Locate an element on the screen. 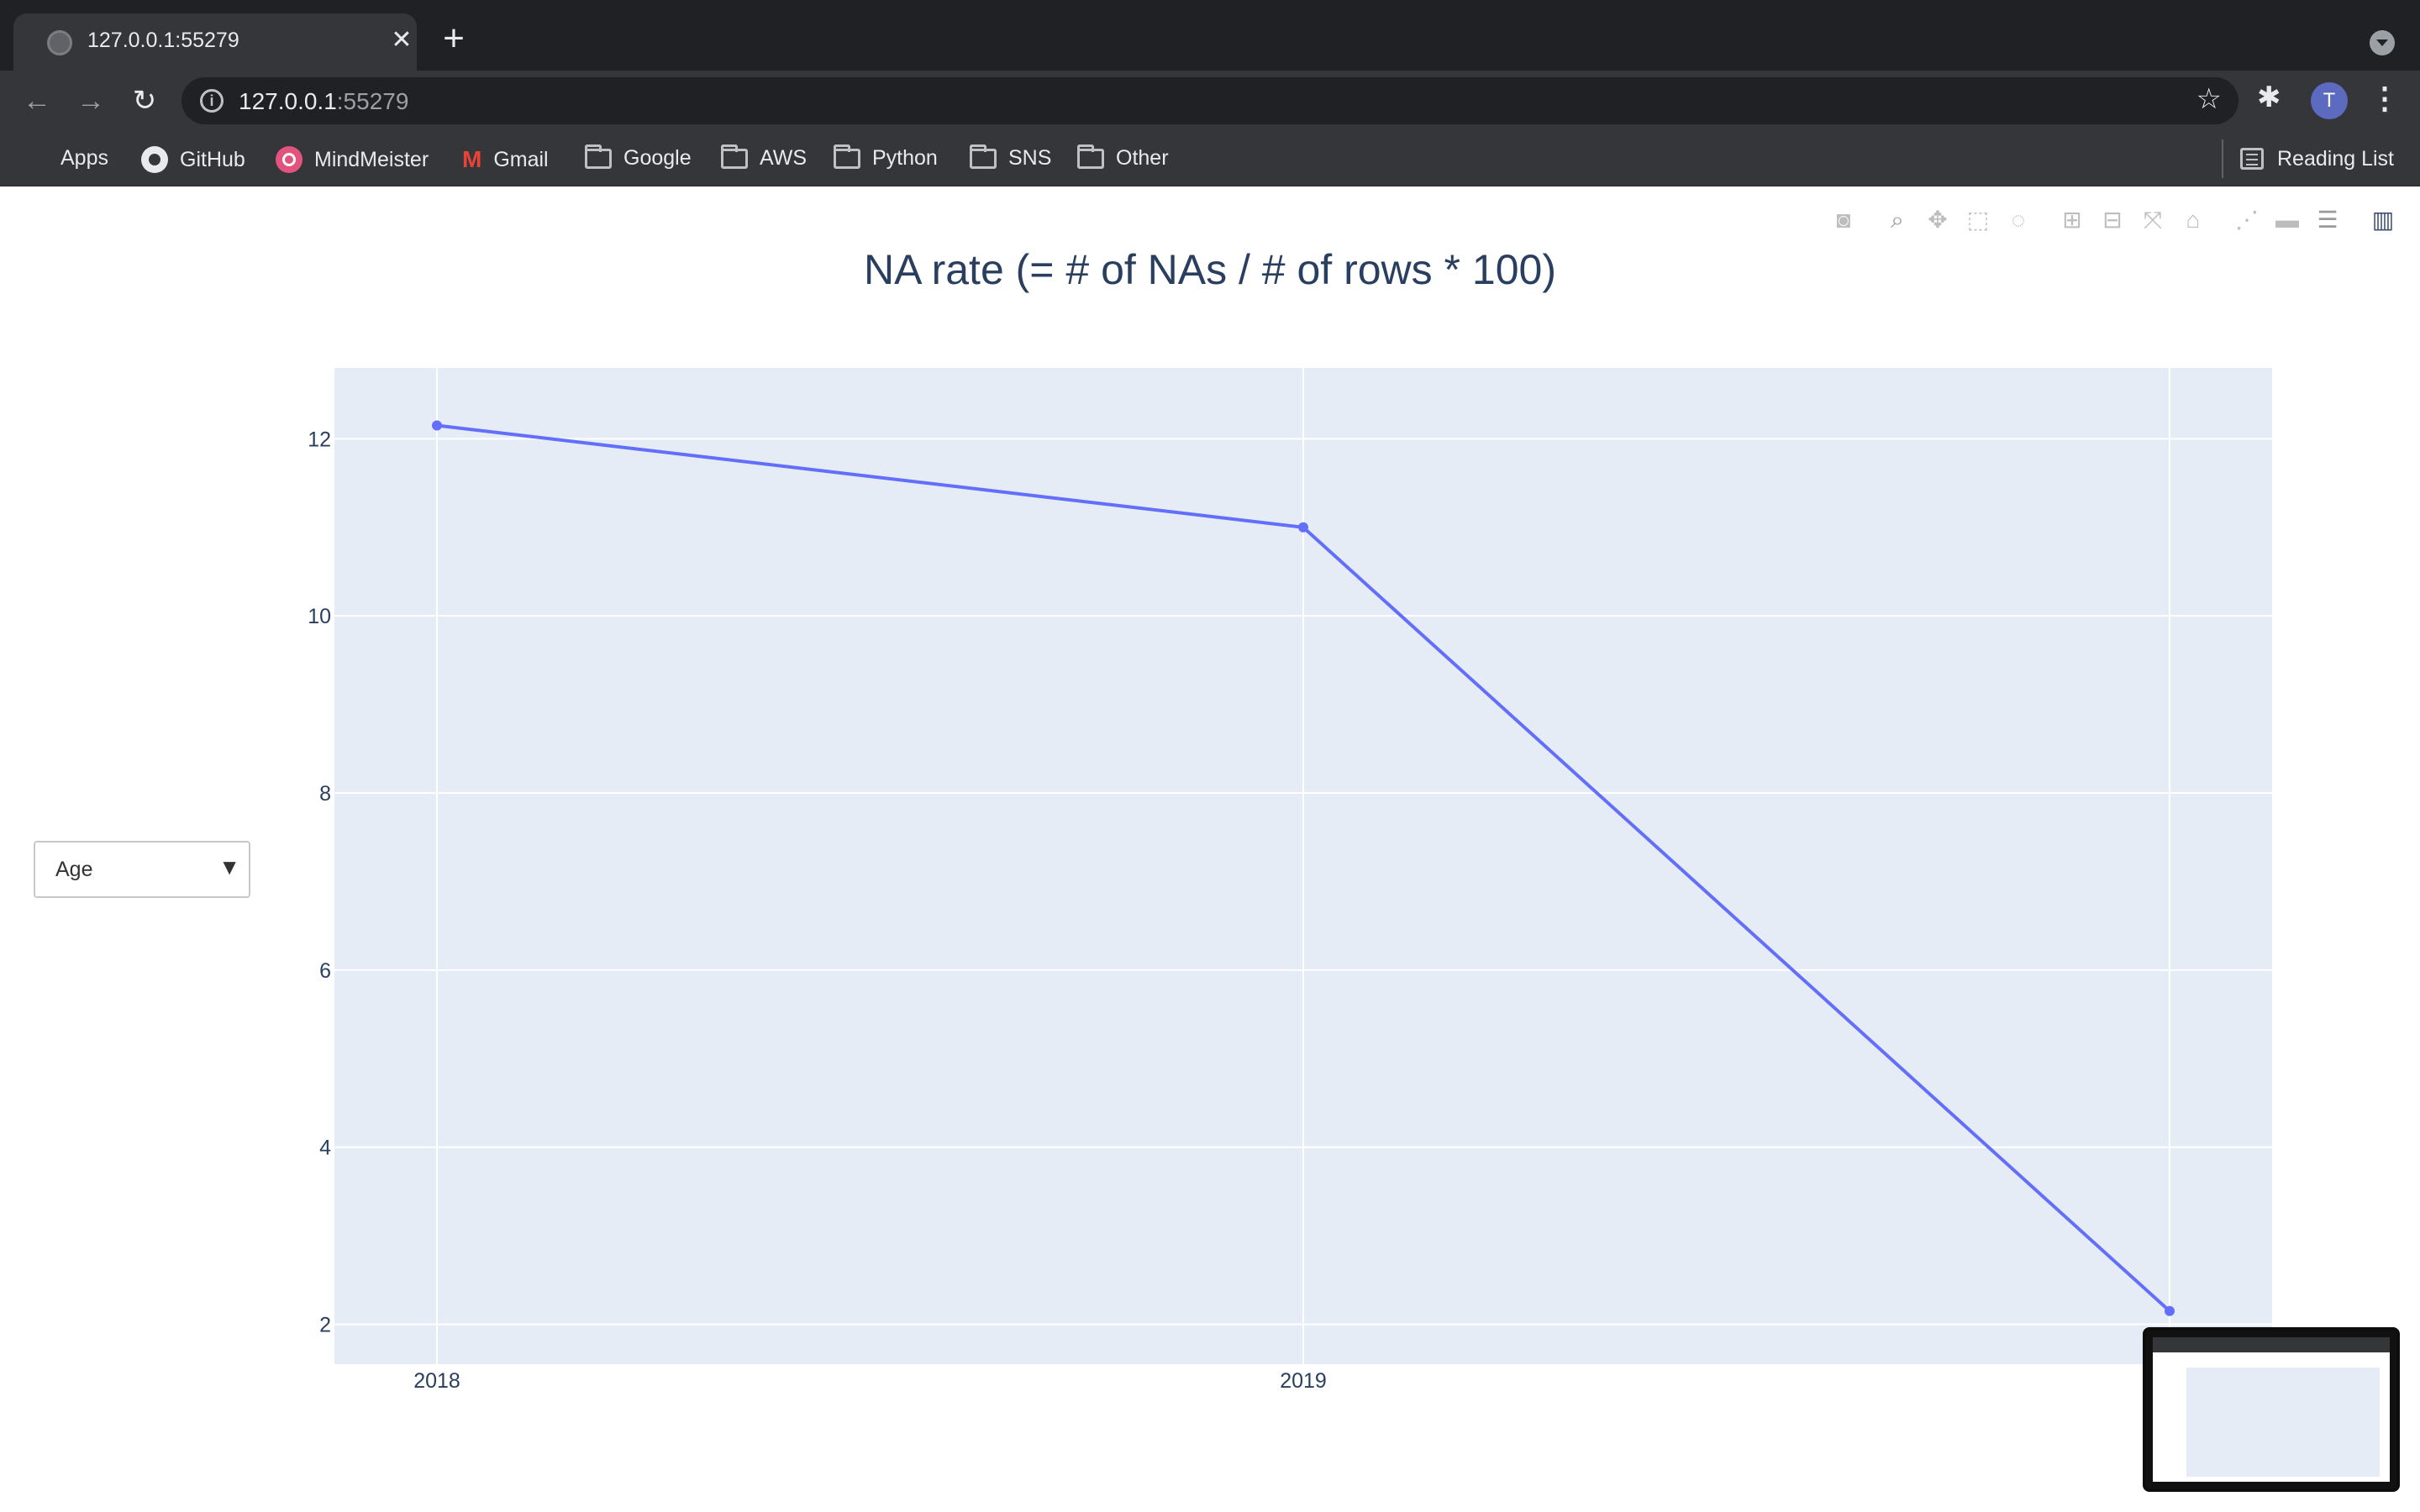 Image resolution: width=2420 pixels, height=1512 pixels. kebab-menu-icon: ⋮ is located at coordinates (2385, 98).